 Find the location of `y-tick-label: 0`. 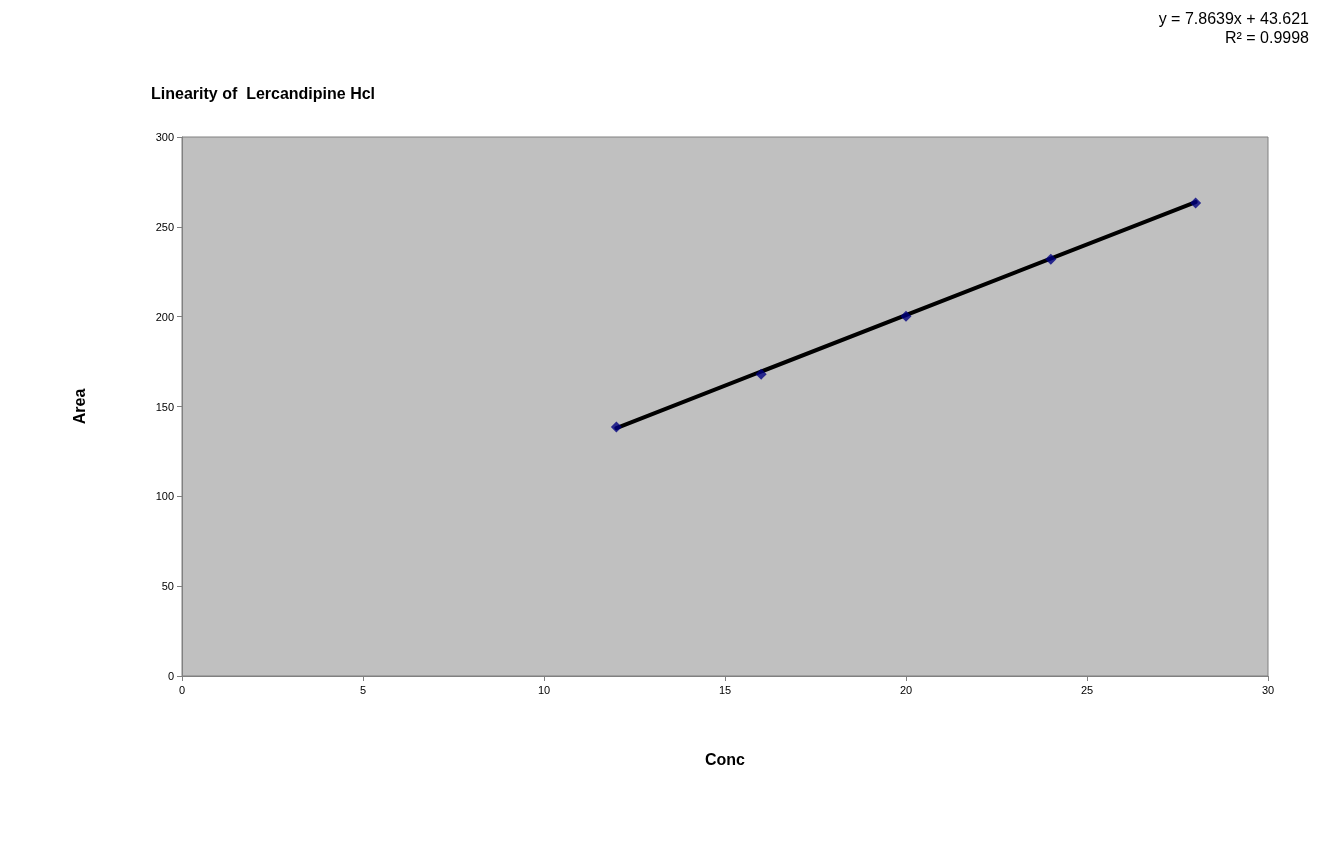

y-tick-label: 0 is located at coordinates (170, 676).